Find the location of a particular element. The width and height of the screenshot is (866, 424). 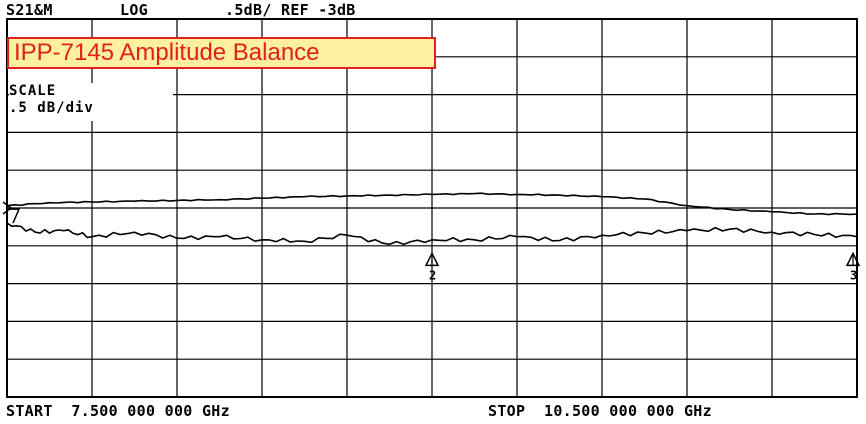

scale-annotation: SCALE .5 dB/div is located at coordinates (91, 102).